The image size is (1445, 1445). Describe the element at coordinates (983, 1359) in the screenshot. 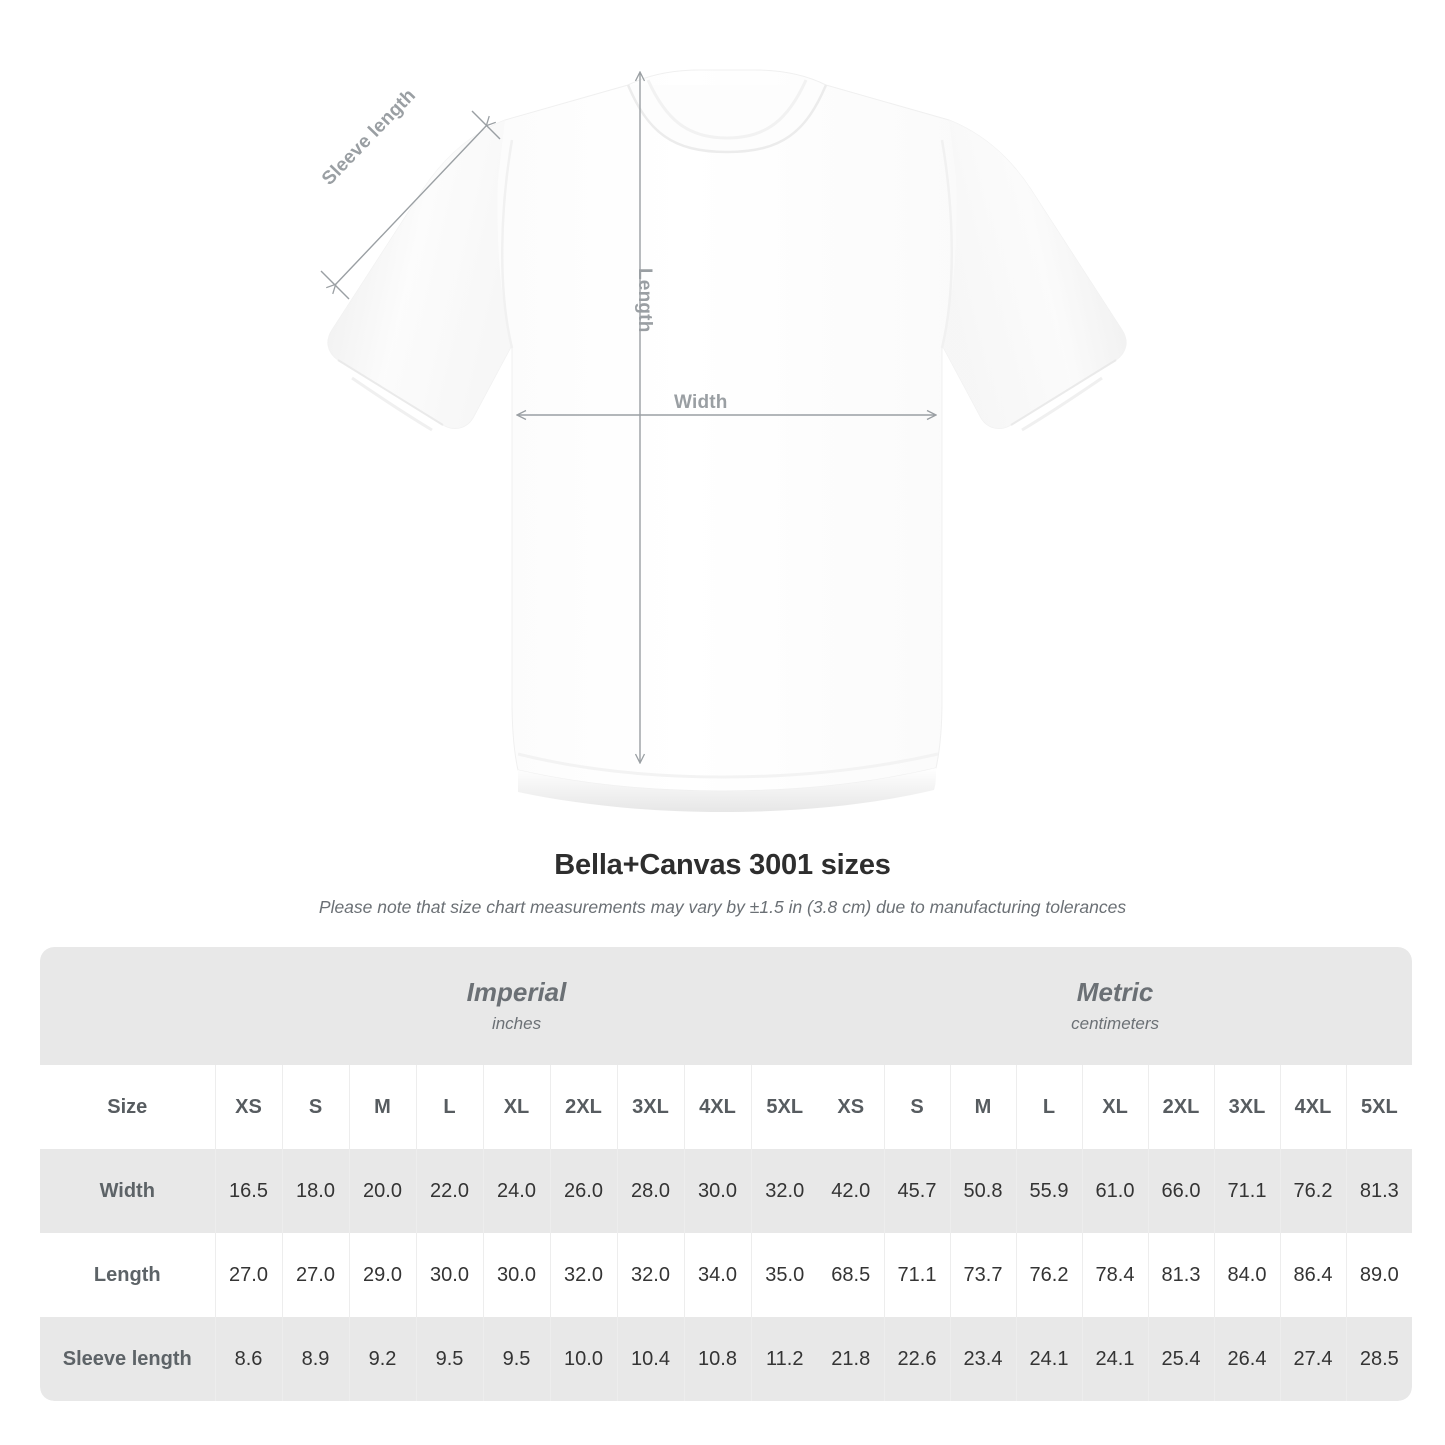

I see `cell-sleeve-metric-m: 23.4` at that location.